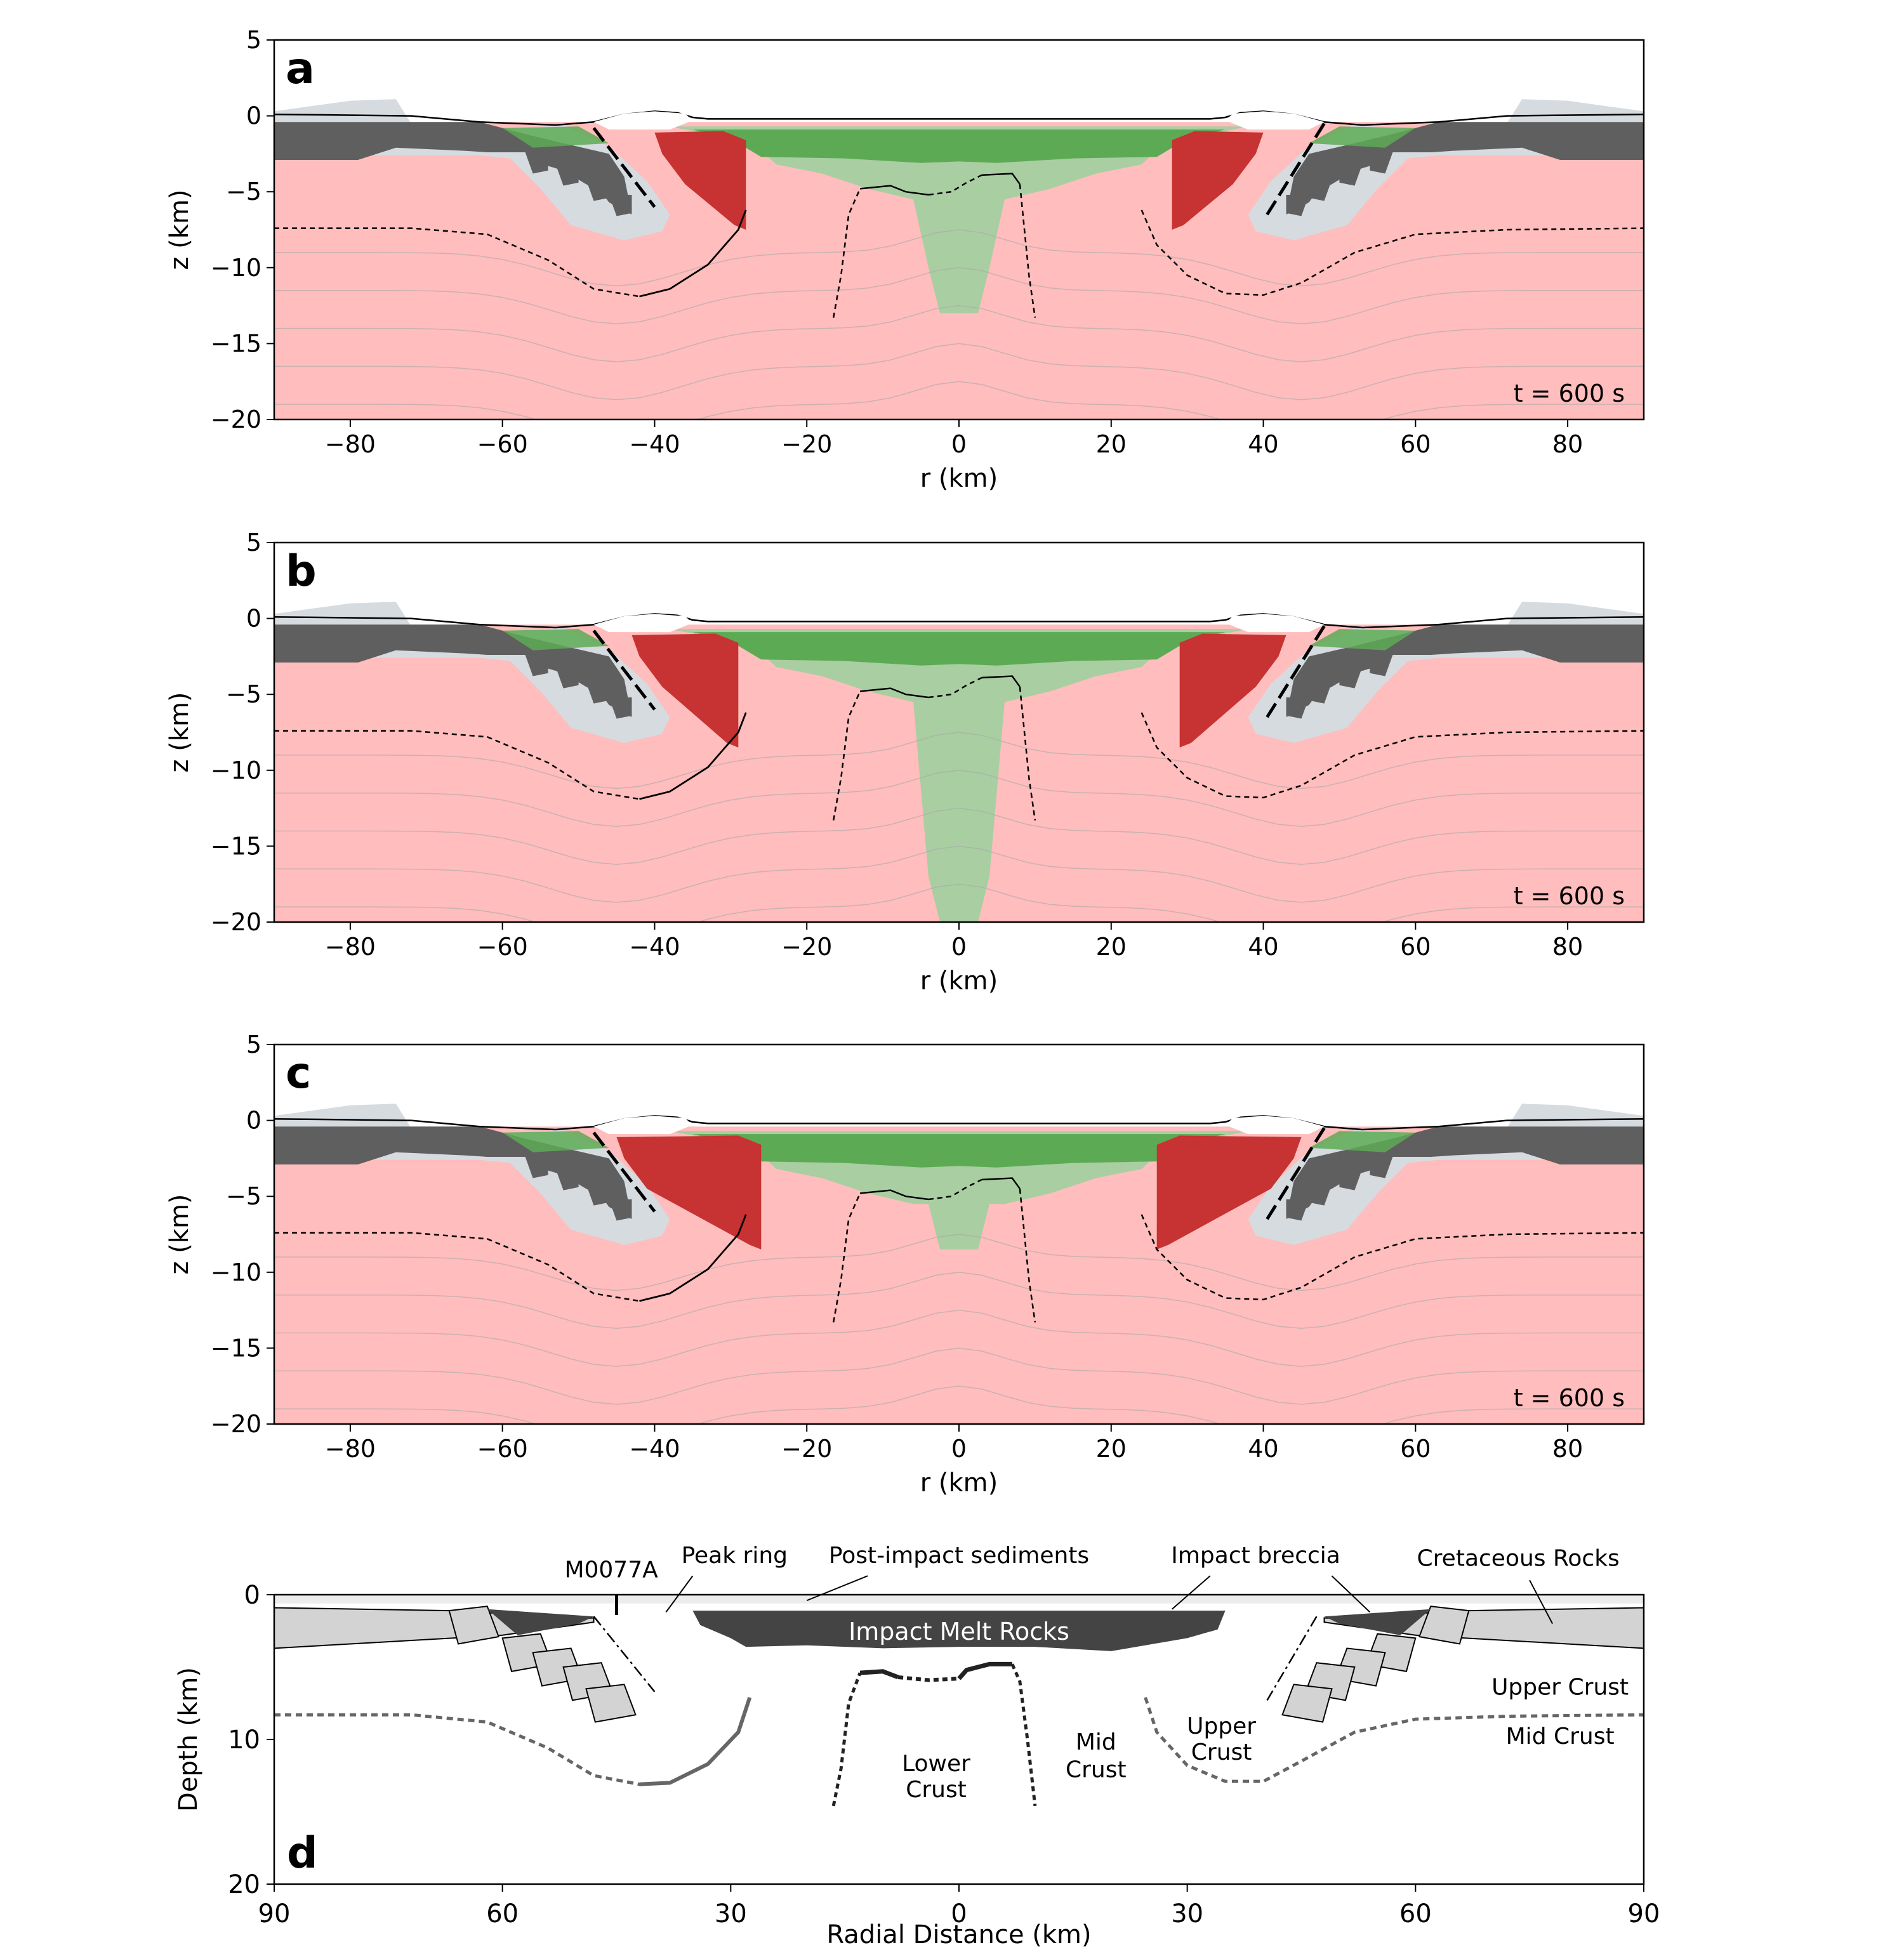 The height and width of the screenshot is (1952, 1904). What do you see at coordinates (1444, 1625) in the screenshot?
I see `fault-block` at bounding box center [1444, 1625].